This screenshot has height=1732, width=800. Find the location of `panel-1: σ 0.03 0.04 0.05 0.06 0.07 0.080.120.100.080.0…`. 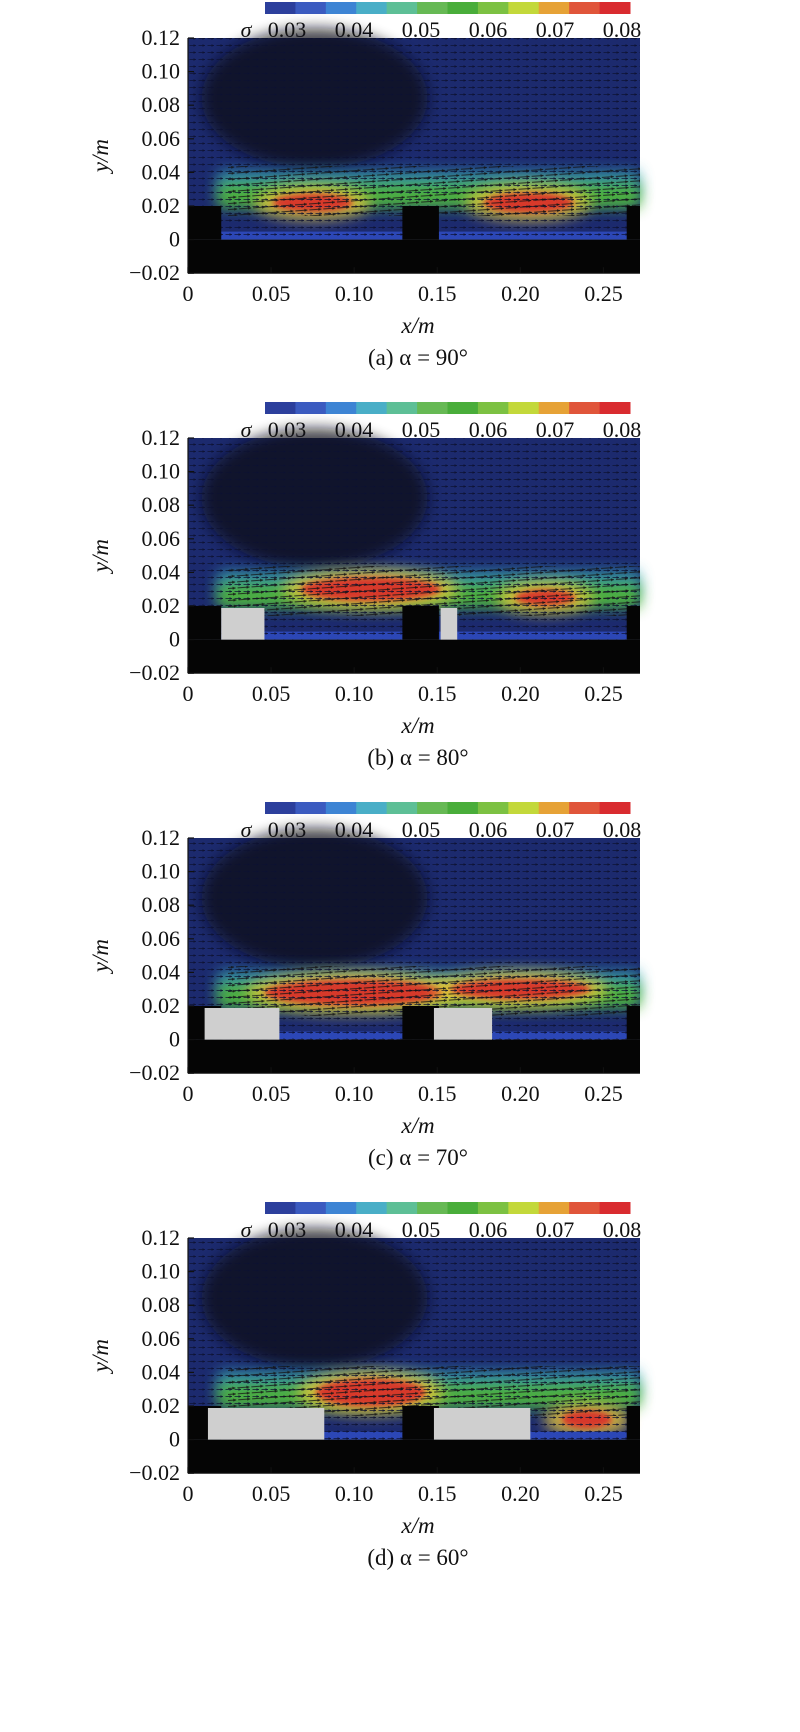

panel-1: σ 0.03 0.04 0.05 0.06 0.07 0.080.120.100.080.0… is located at coordinates (364, 186).